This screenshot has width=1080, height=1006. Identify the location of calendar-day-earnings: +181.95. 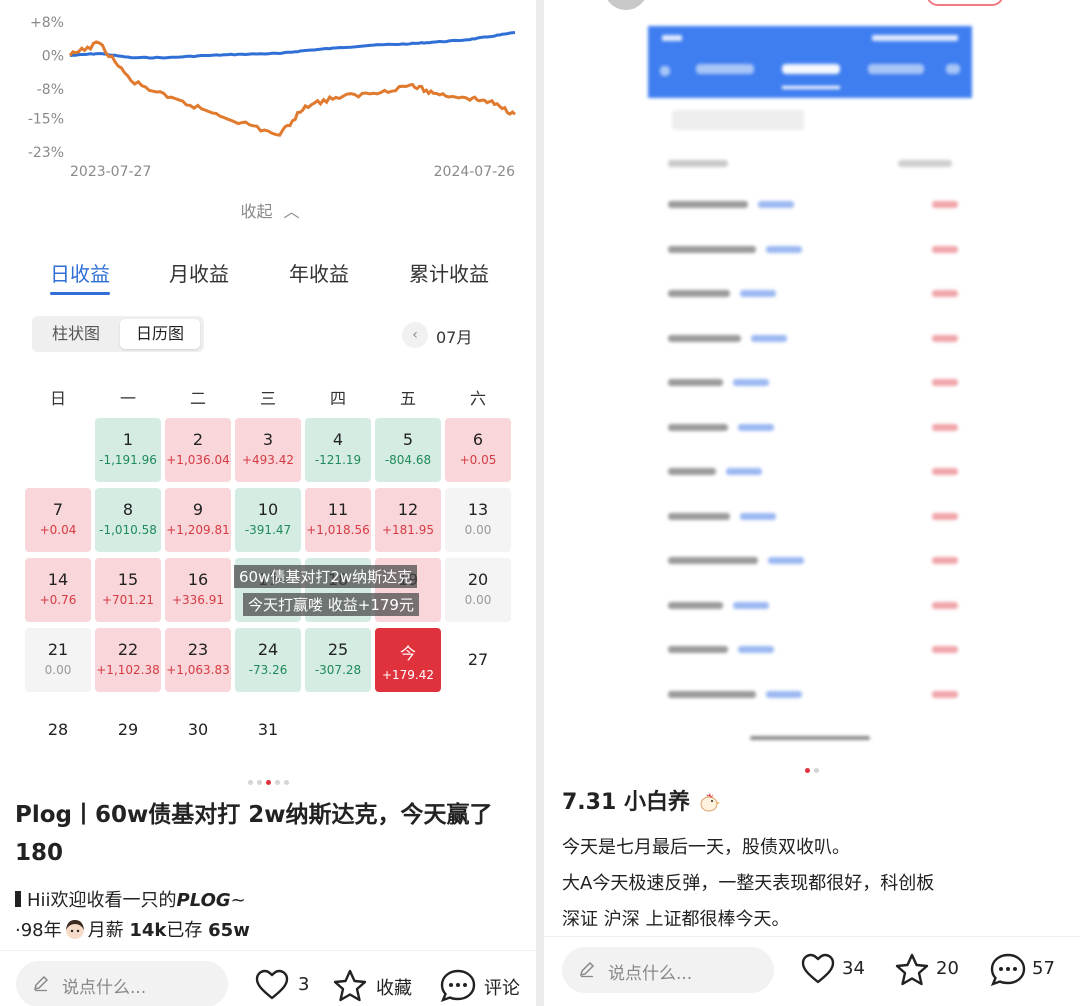
(408, 530).